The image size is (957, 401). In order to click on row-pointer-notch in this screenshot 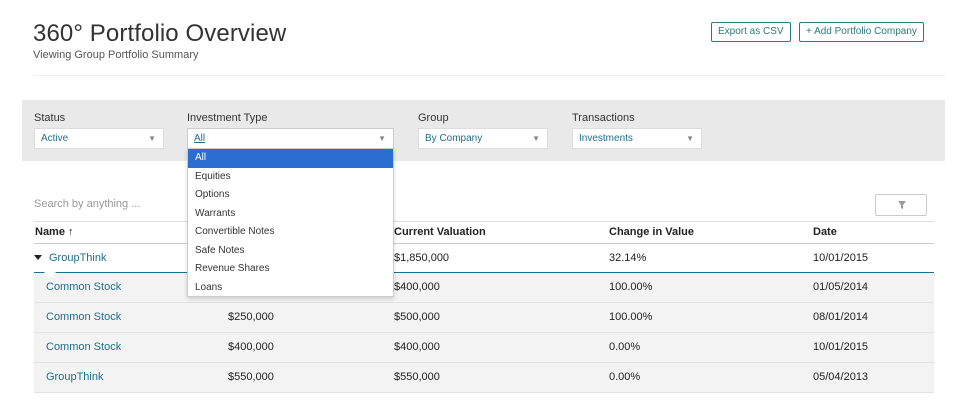, I will do `click(50, 275)`.